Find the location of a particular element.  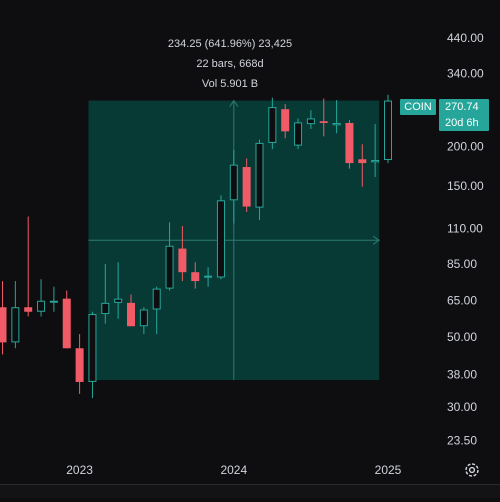

ticker-badge: COIN is located at coordinates (418, 107).